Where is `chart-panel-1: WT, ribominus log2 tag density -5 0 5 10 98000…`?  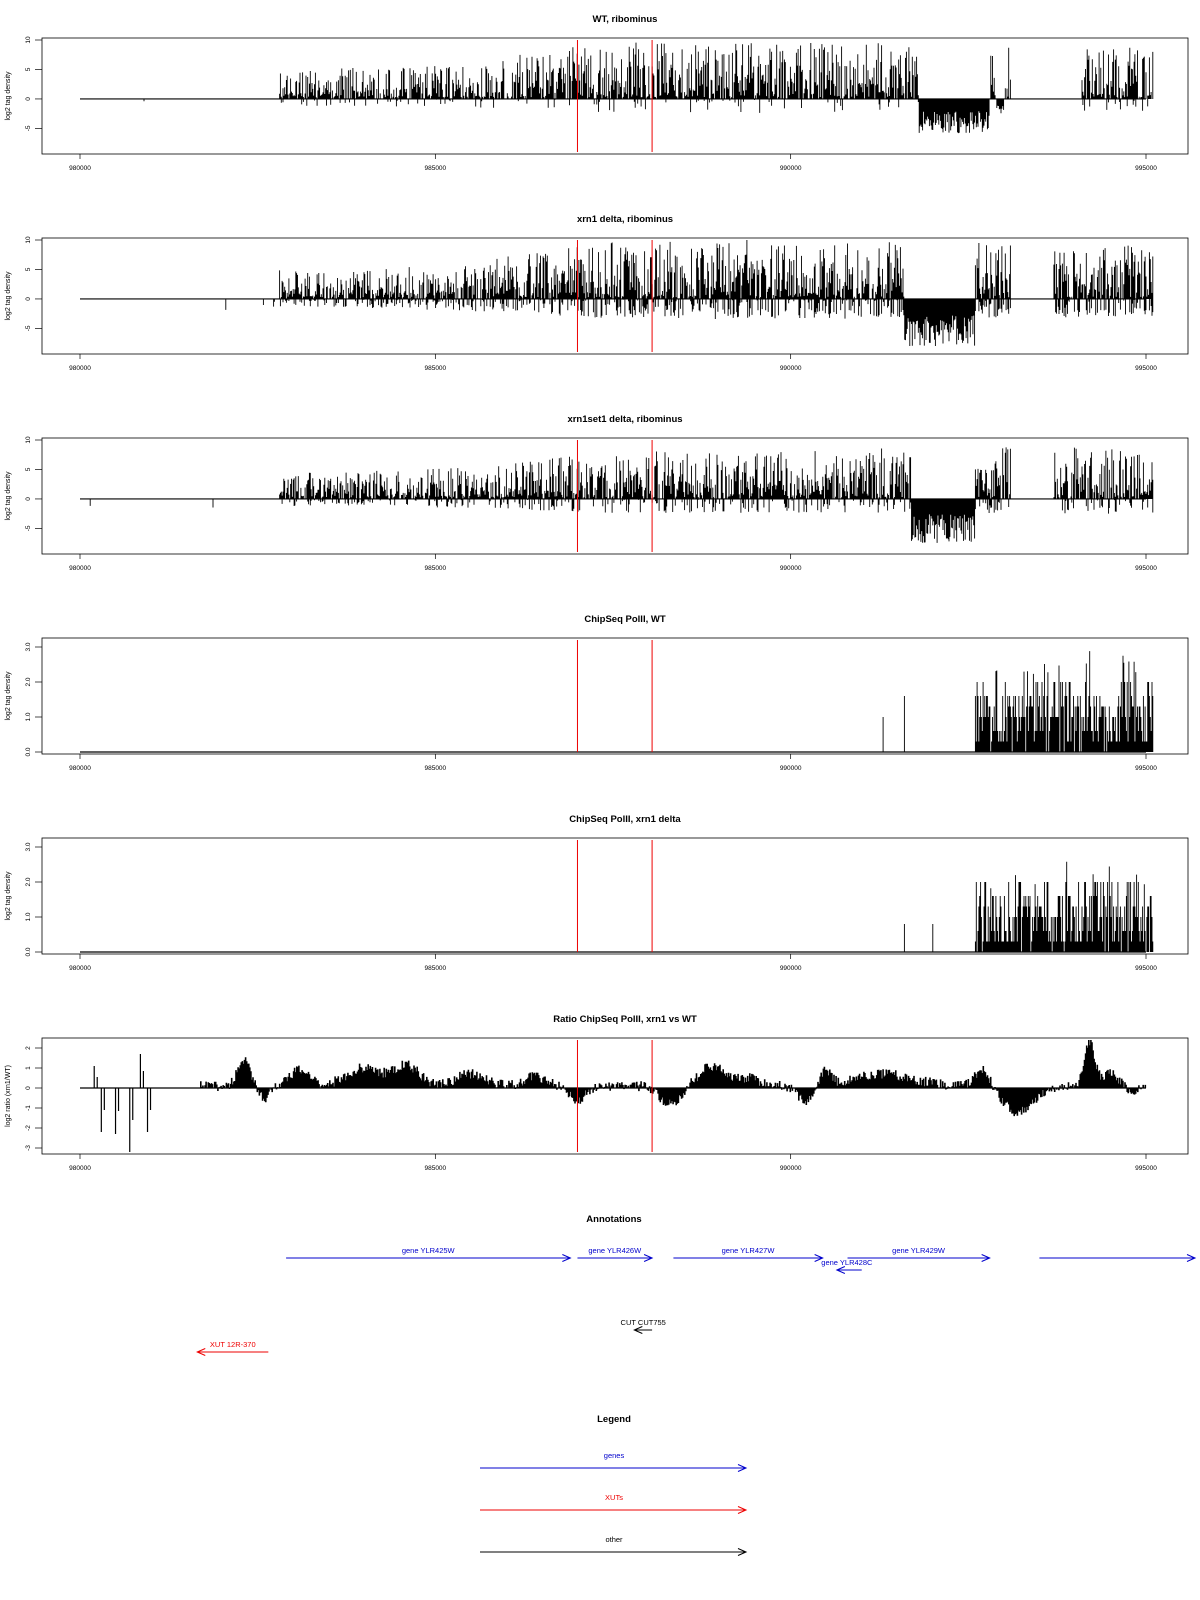
chart-panel-1: WT, ribominus log2 tag density -5 0 5 10 98000… is located at coordinates (597, 93).